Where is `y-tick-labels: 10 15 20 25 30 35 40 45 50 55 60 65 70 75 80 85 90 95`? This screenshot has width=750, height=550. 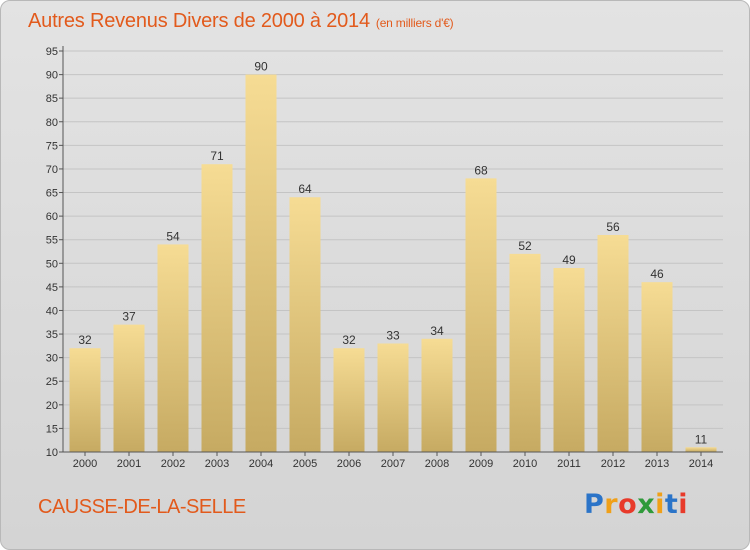 y-tick-labels: 10 15 20 25 30 35 40 45 50 55 60 65 70 75 80 85 90 95 is located at coordinates (52, 252).